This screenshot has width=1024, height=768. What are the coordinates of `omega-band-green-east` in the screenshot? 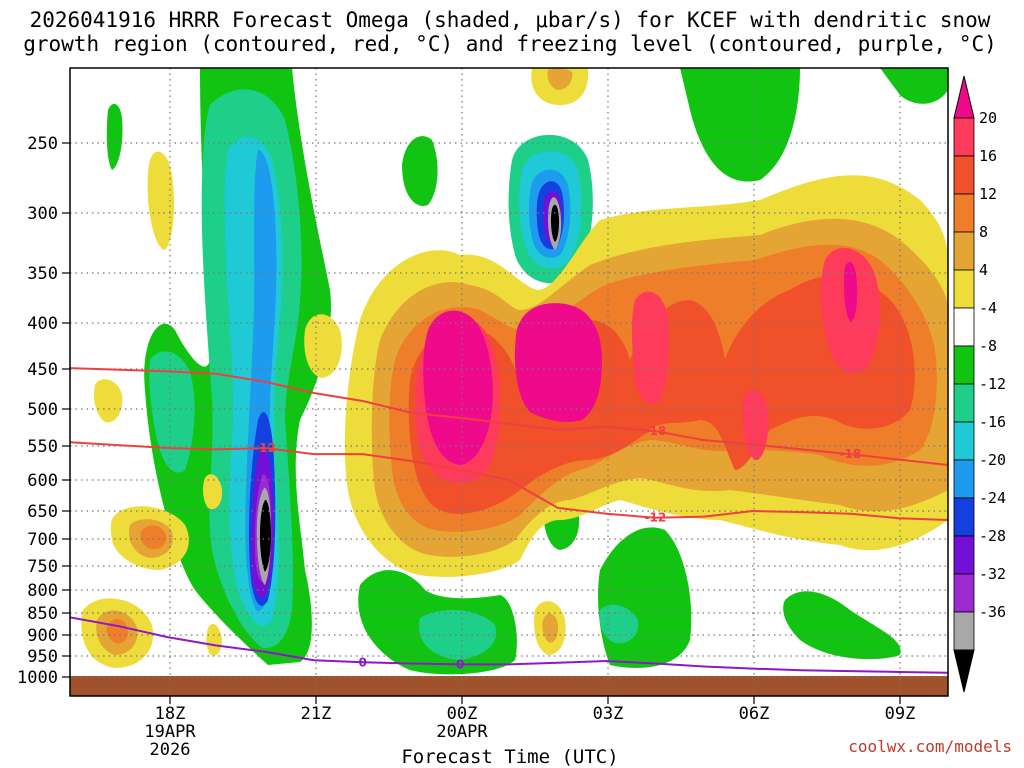 It's located at (740, 125).